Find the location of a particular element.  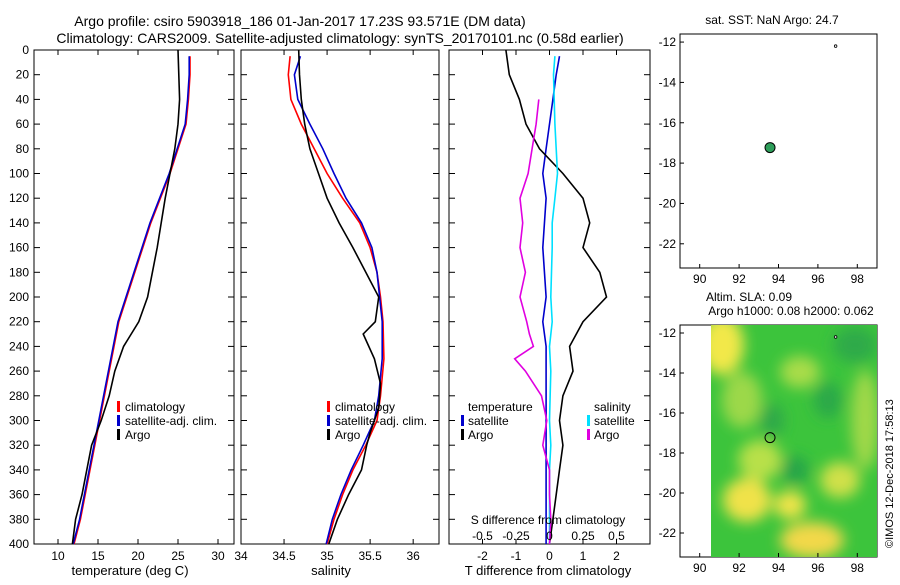

salinity-legend: climatology satellite-adj. clim. Argo is located at coordinates (377, 421).